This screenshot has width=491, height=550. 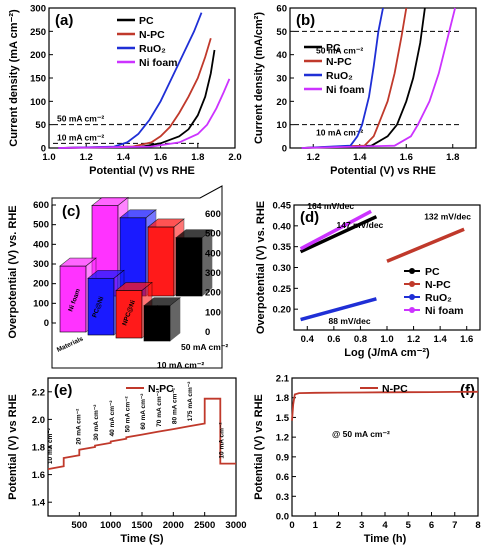 I want to click on x-axis-label: Time (h), so click(x=385, y=539).